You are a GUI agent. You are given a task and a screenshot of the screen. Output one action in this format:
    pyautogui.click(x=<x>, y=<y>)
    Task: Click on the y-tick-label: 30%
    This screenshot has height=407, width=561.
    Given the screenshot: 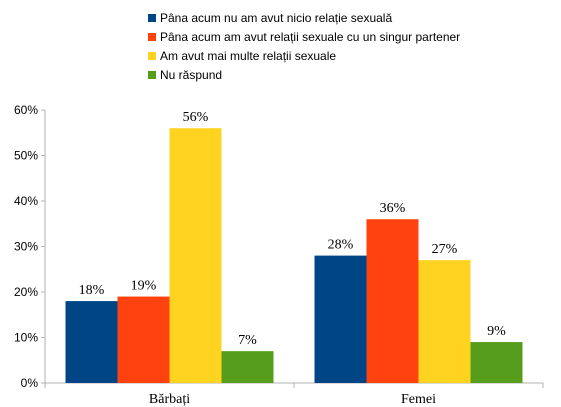 What is the action you would take?
    pyautogui.click(x=26, y=247)
    